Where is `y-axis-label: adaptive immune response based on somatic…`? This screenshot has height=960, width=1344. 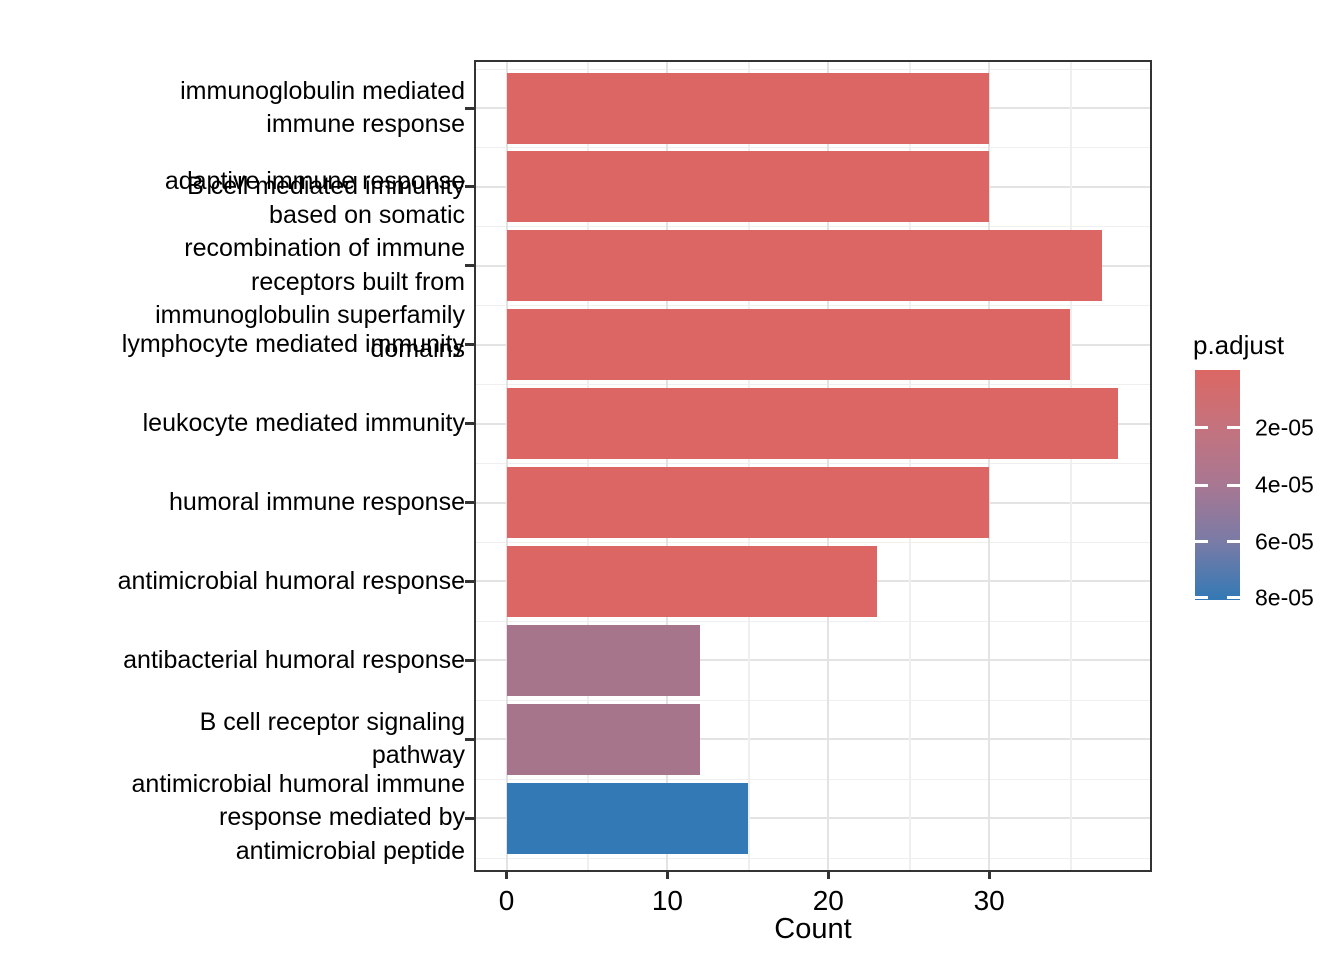
y-axis-label: adaptive immune response based on somatic… is located at coordinates (310, 265).